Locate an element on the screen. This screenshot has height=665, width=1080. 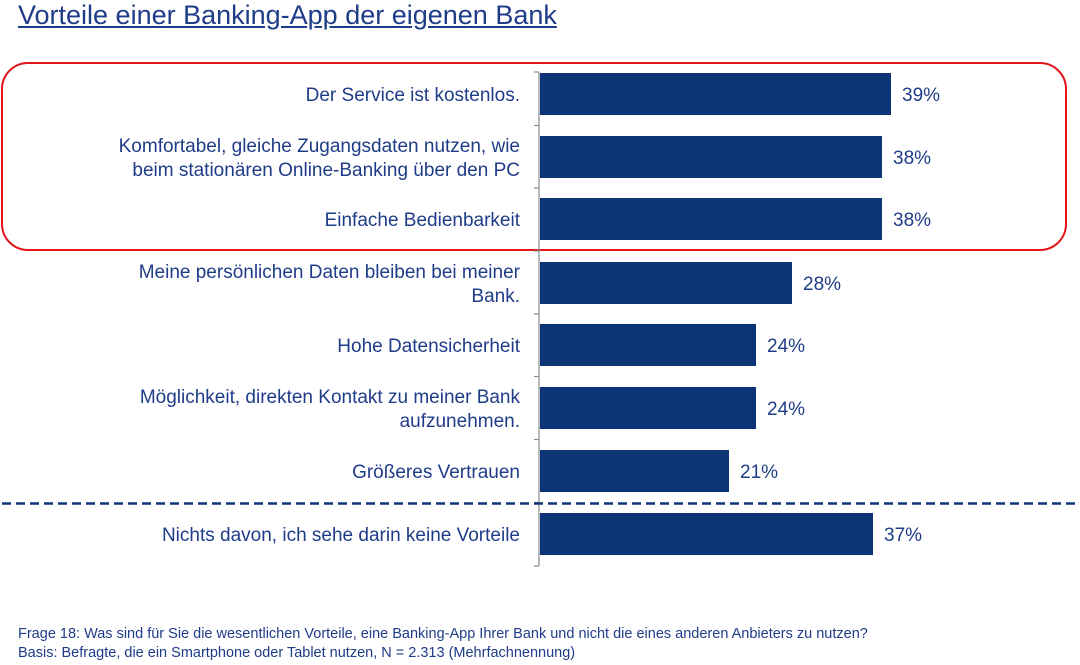
category-label: Einfache Bedienbarkeit is located at coordinates (423, 220).